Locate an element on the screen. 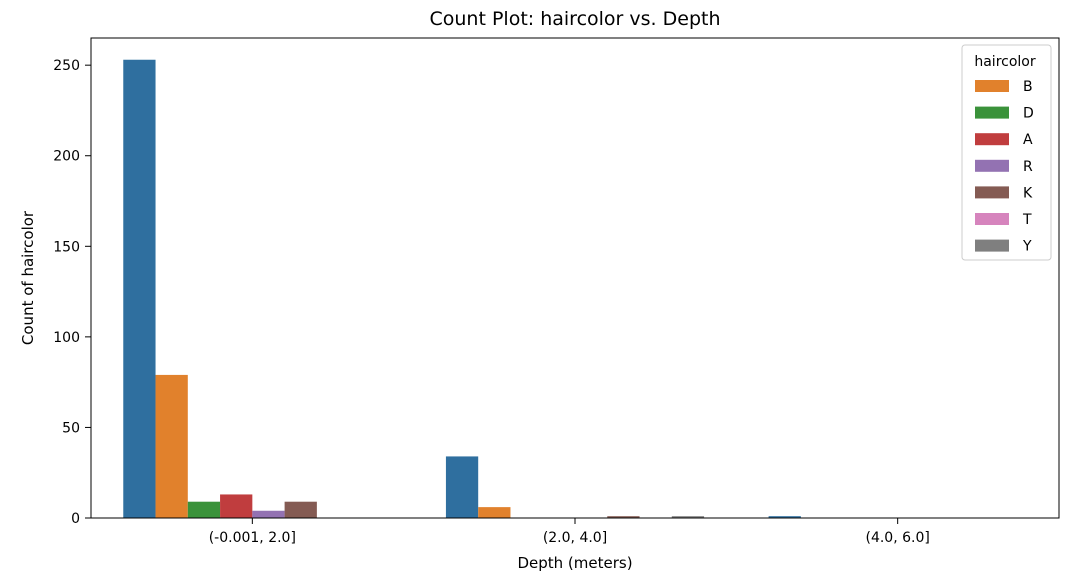 This screenshot has width=1086, height=576. legend-label-R: R is located at coordinates (1028, 167).